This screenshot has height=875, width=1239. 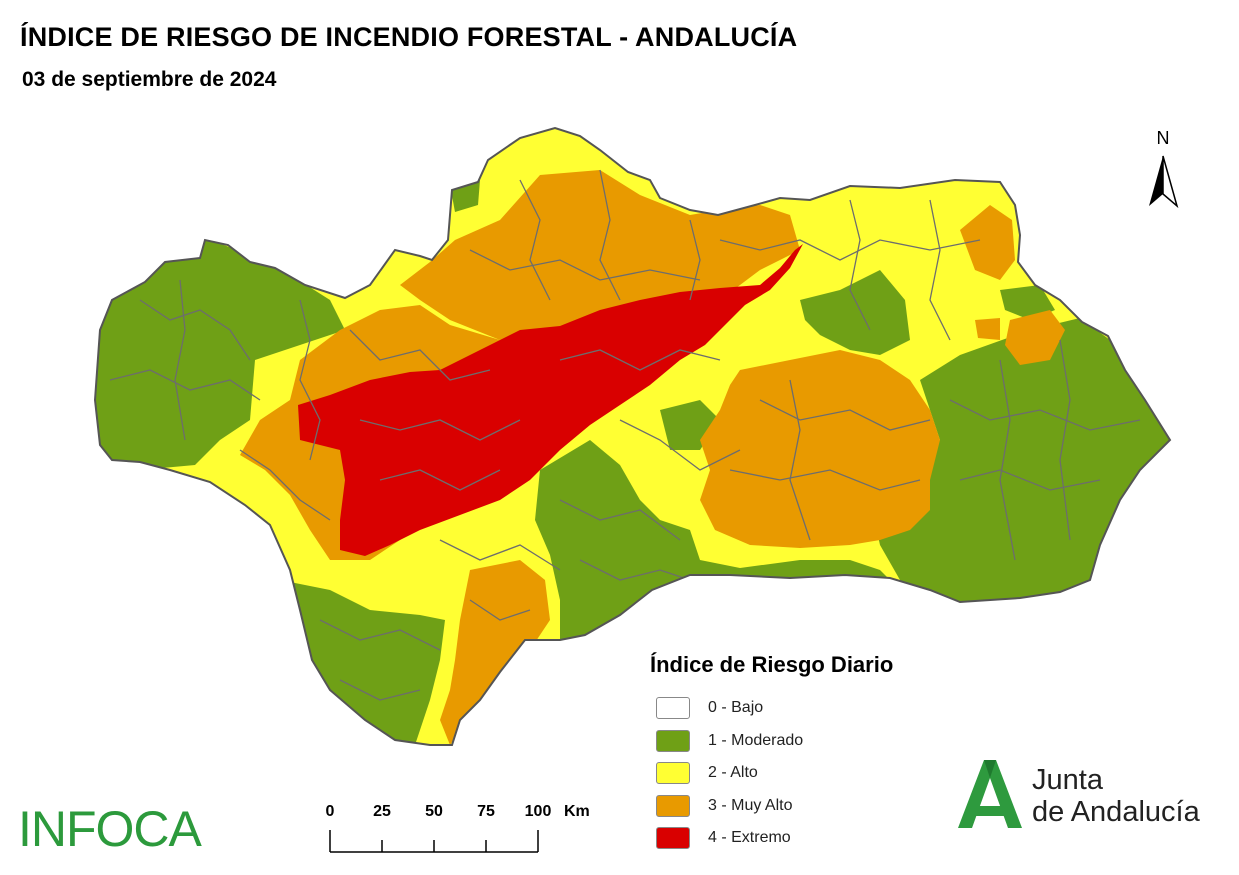 I want to click on zone-muyalto-east, so click(x=987, y=242).